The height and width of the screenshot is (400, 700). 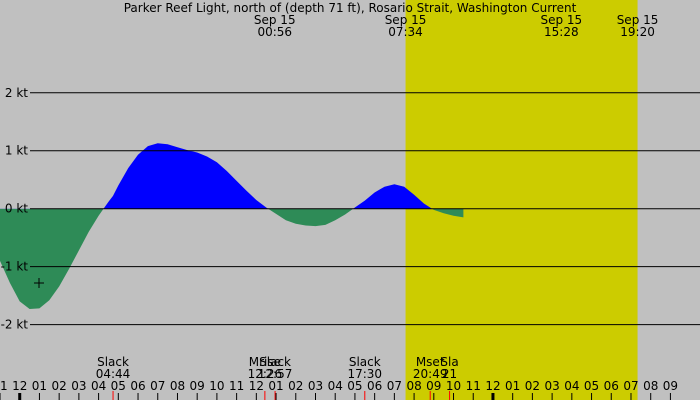 I want to click on y-tick-label: 2 kt, so click(x=16, y=93).